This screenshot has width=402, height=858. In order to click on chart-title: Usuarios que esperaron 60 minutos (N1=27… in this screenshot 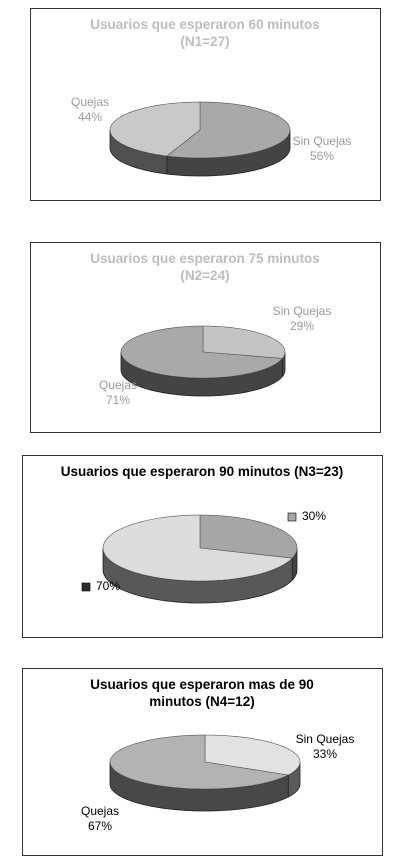, I will do `click(205, 33)`.